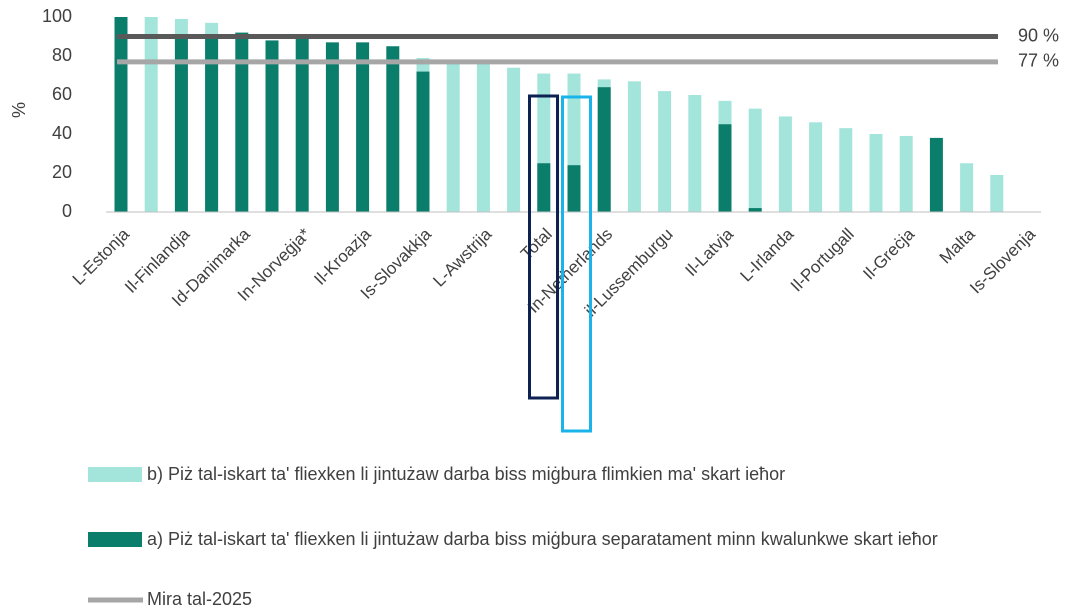  I want to click on y-tick-label: 0, so click(67, 211).